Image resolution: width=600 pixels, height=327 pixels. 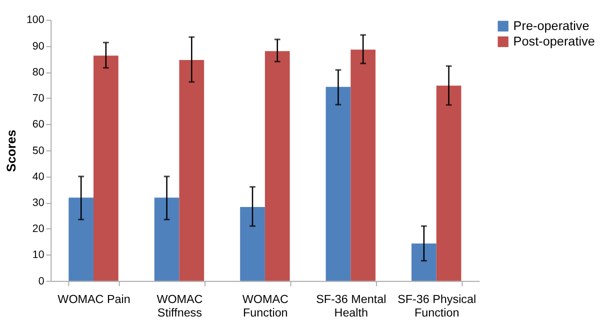 I want to click on x-tick-label: SF-36 Physical Function, so click(x=437, y=306).